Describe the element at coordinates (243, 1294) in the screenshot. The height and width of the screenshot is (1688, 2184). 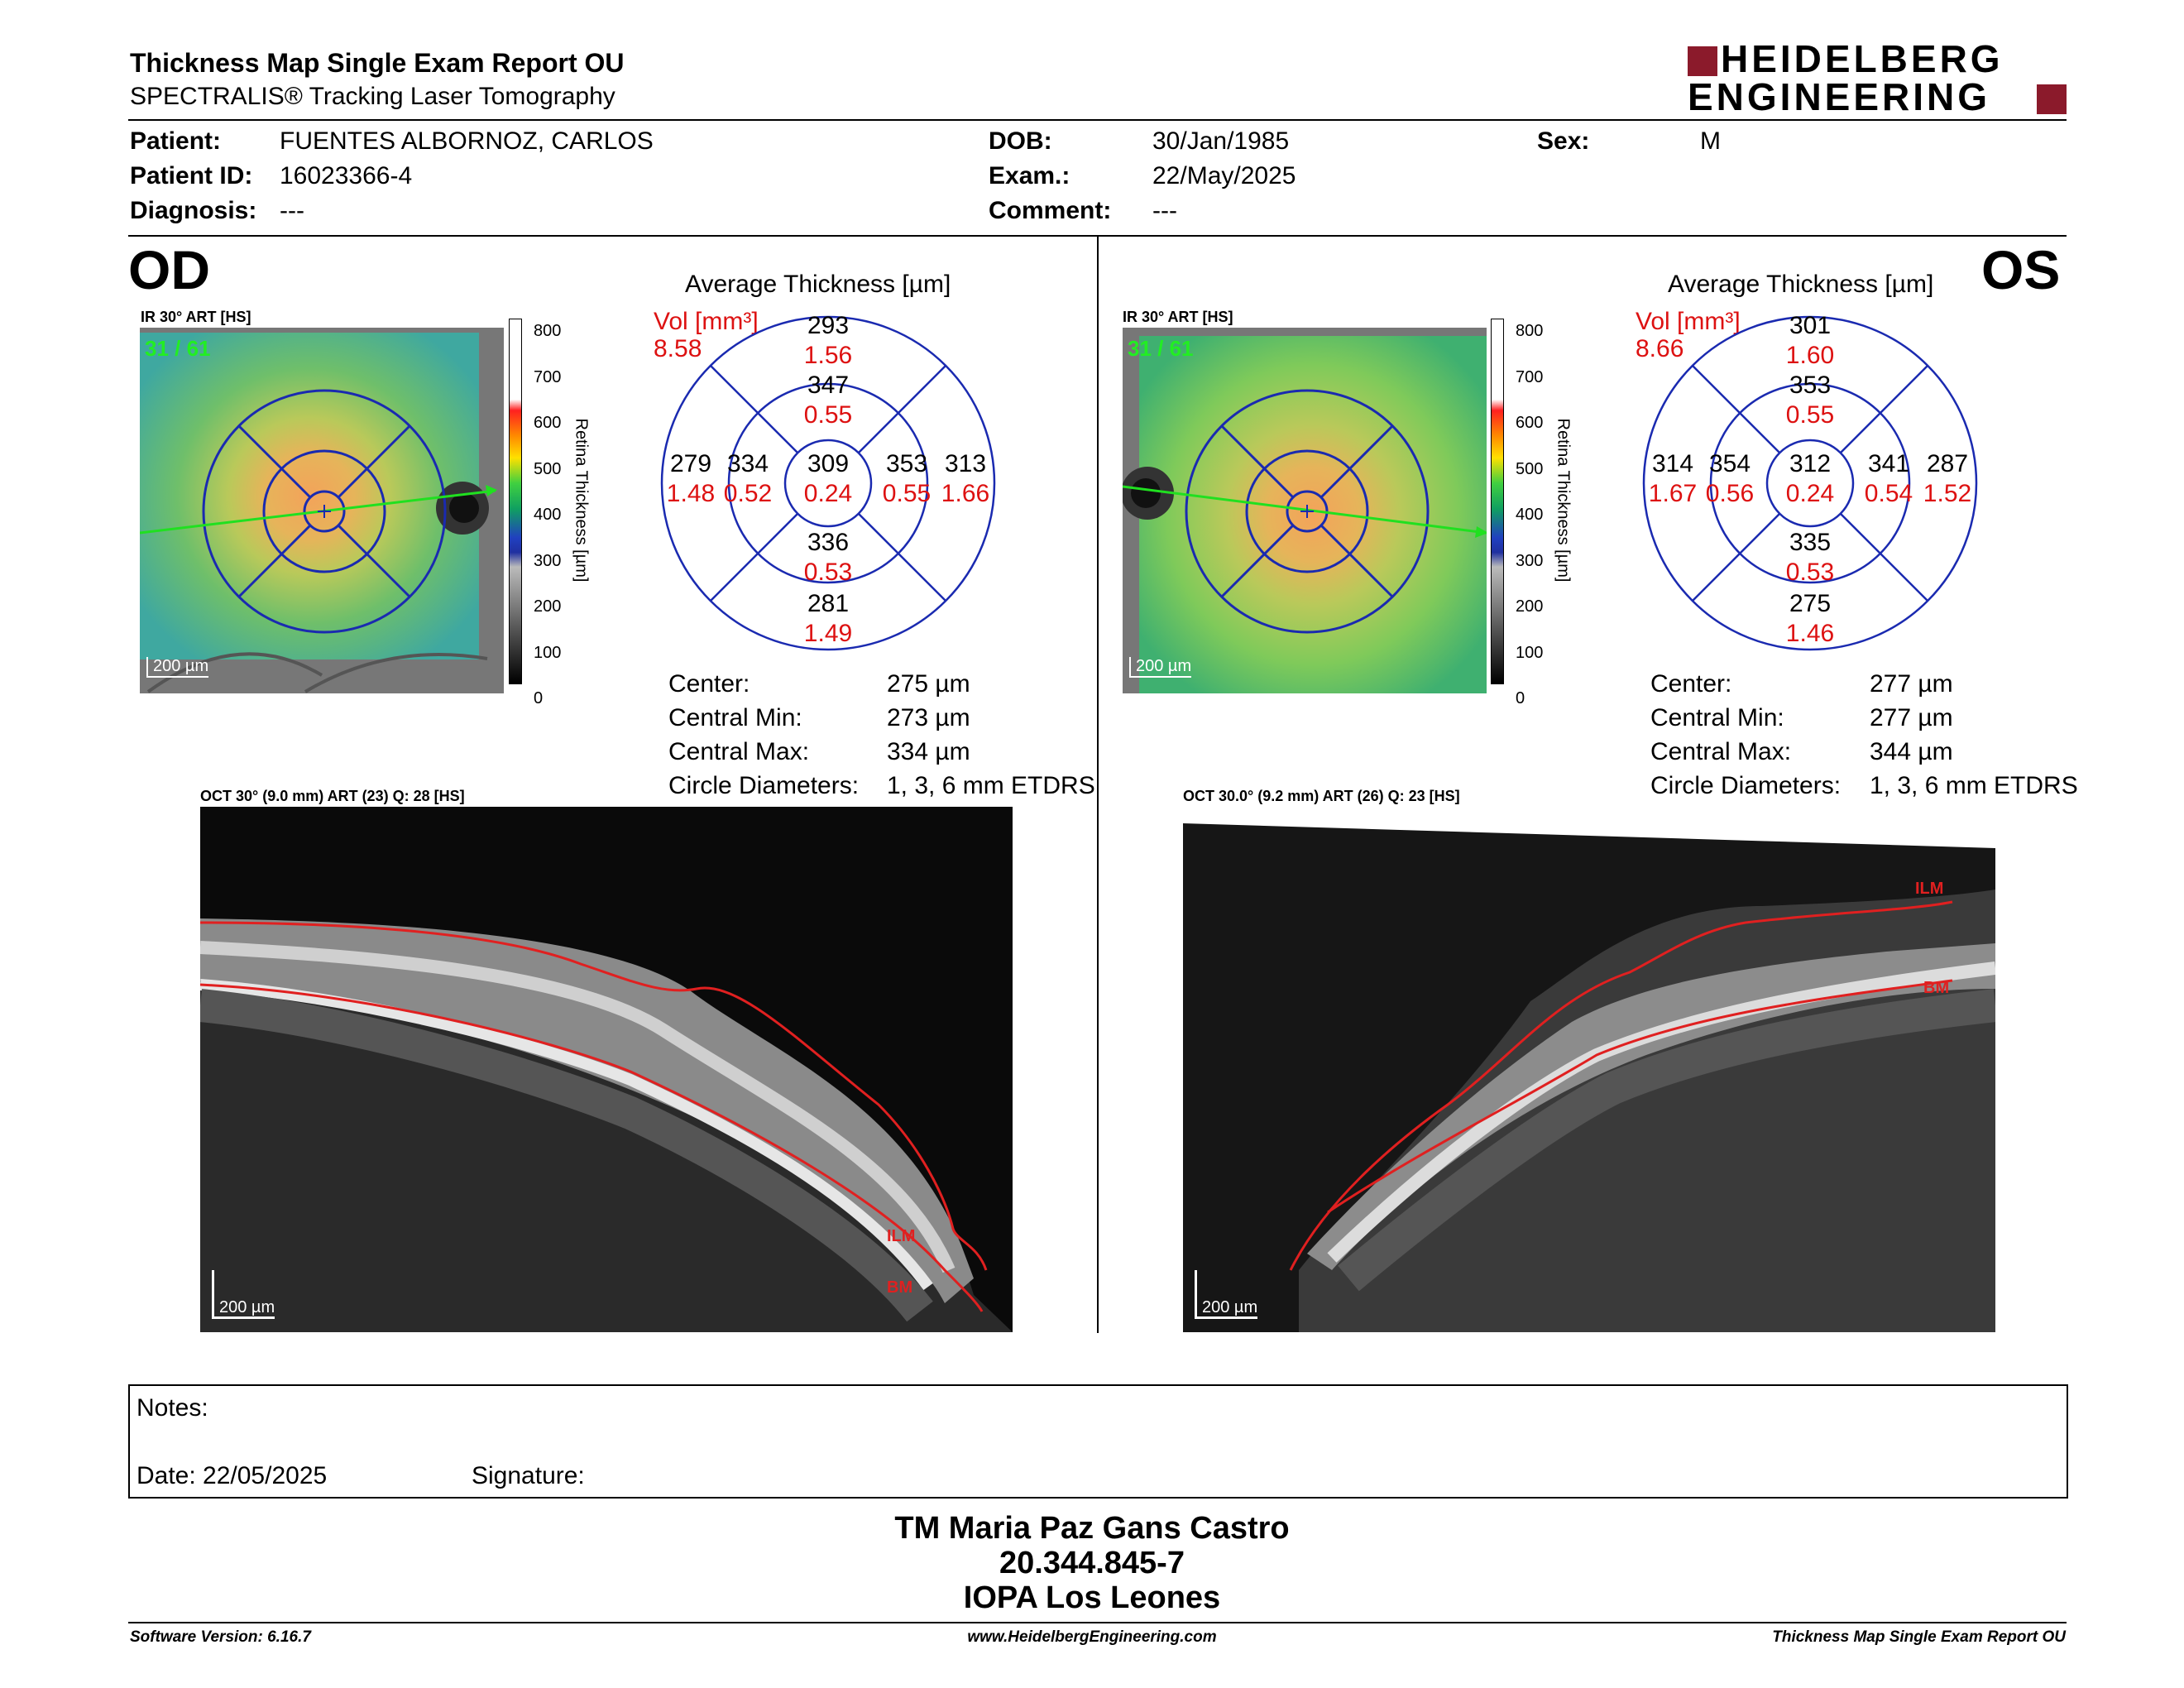
I see `oct-scalebar-od: 200 µm` at that location.